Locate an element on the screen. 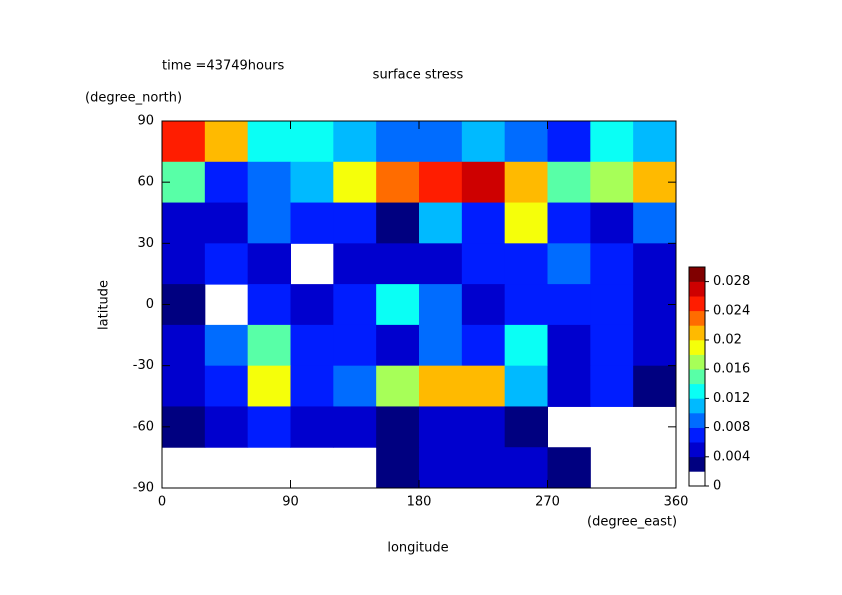 This screenshot has height=595, width=842. x-tick-label: 90 is located at coordinates (290, 502).